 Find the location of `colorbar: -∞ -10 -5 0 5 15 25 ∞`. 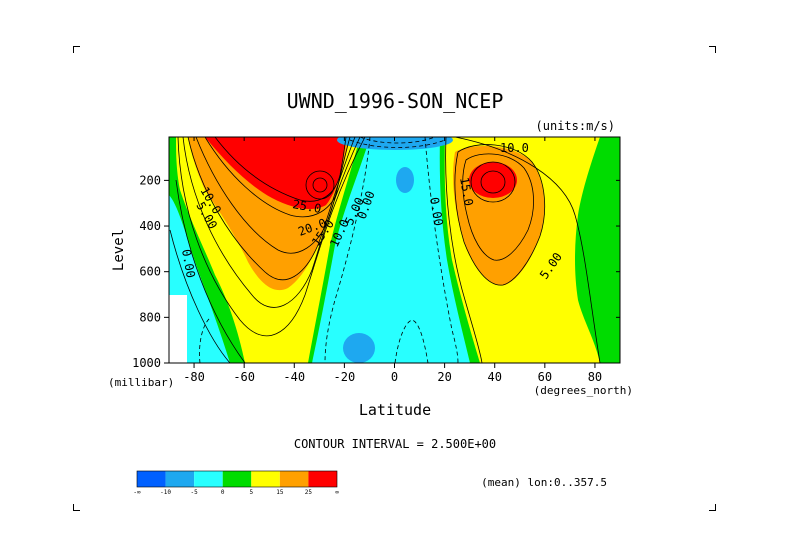

colorbar: -∞ -10 -5 0 5 15 25 ∞ is located at coordinates (236, 483).